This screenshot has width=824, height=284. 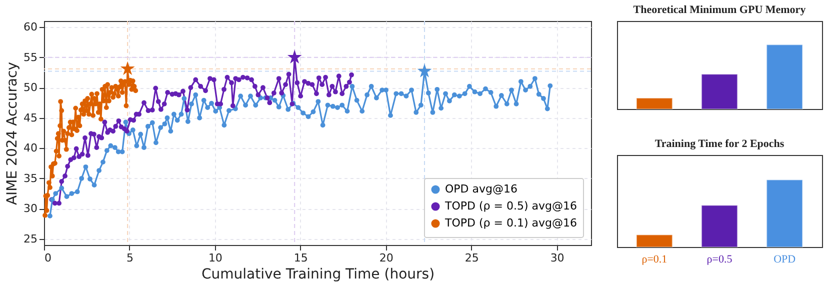 What do you see at coordinates (31, 87) in the screenshot?
I see `y-tick-label: 50` at bounding box center [31, 87].